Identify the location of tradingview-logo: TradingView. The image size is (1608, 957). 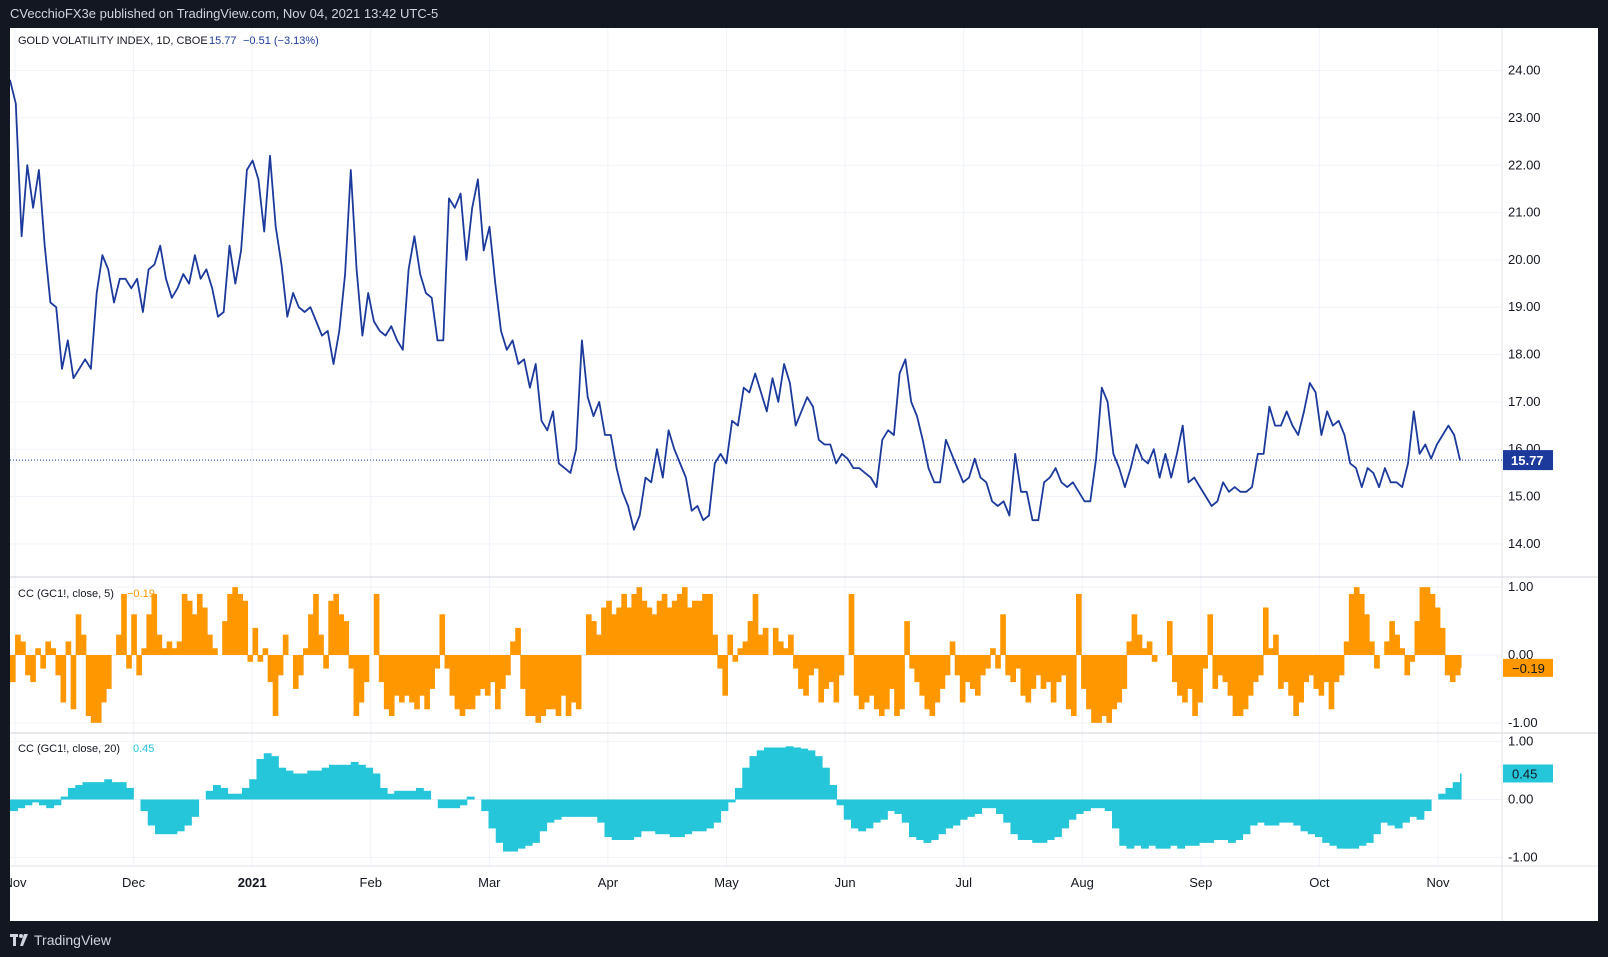
(60, 940).